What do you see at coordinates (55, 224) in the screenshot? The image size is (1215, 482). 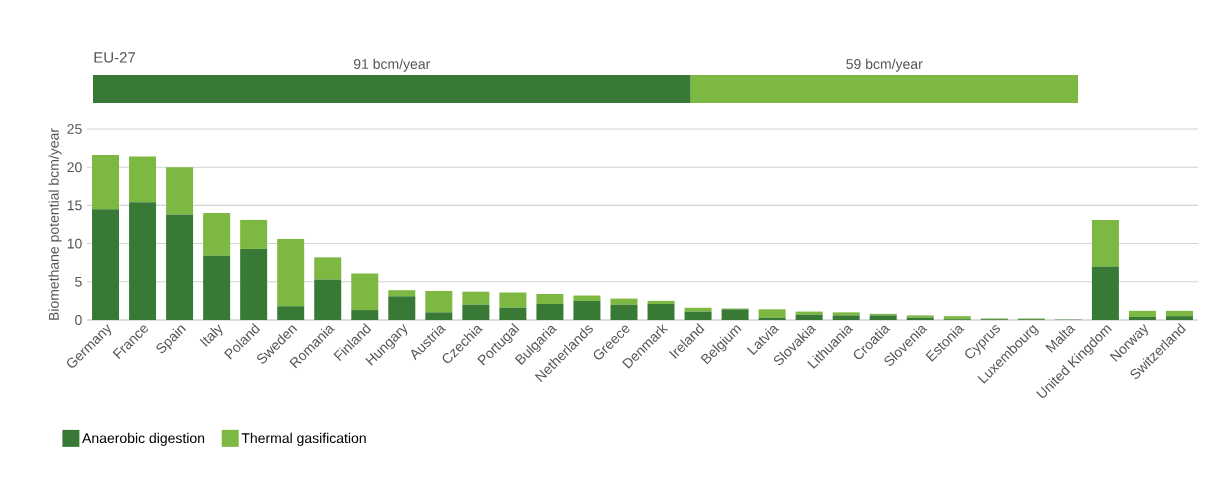 I see `y-axis-title: Biomethane potential bcm/year` at bounding box center [55, 224].